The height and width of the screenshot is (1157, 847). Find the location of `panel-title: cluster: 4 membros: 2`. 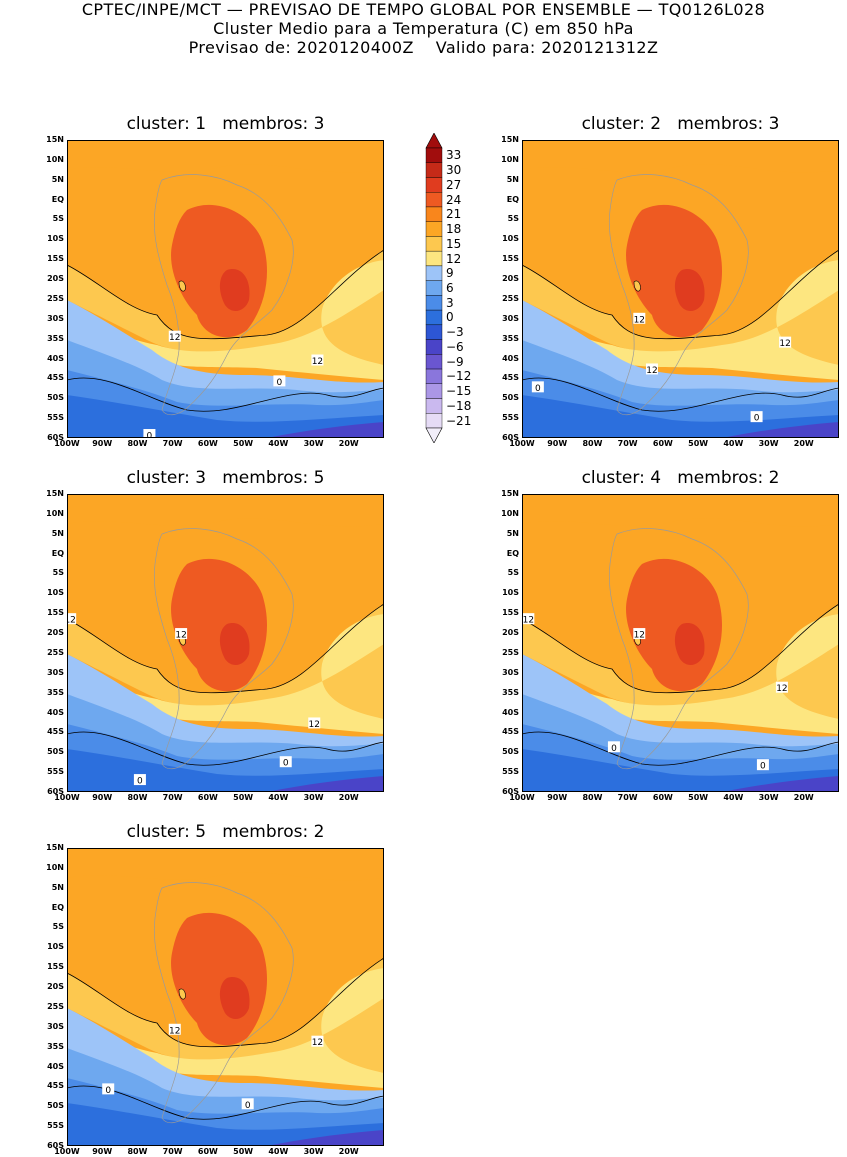

panel-title: cluster: 4 membros: 2 is located at coordinates (680, 478).